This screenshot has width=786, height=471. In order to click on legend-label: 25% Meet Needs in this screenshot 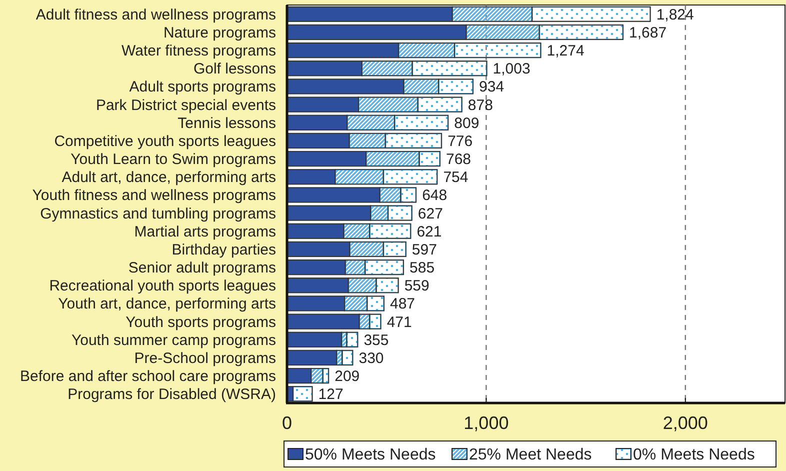, I will do `click(530, 455)`.